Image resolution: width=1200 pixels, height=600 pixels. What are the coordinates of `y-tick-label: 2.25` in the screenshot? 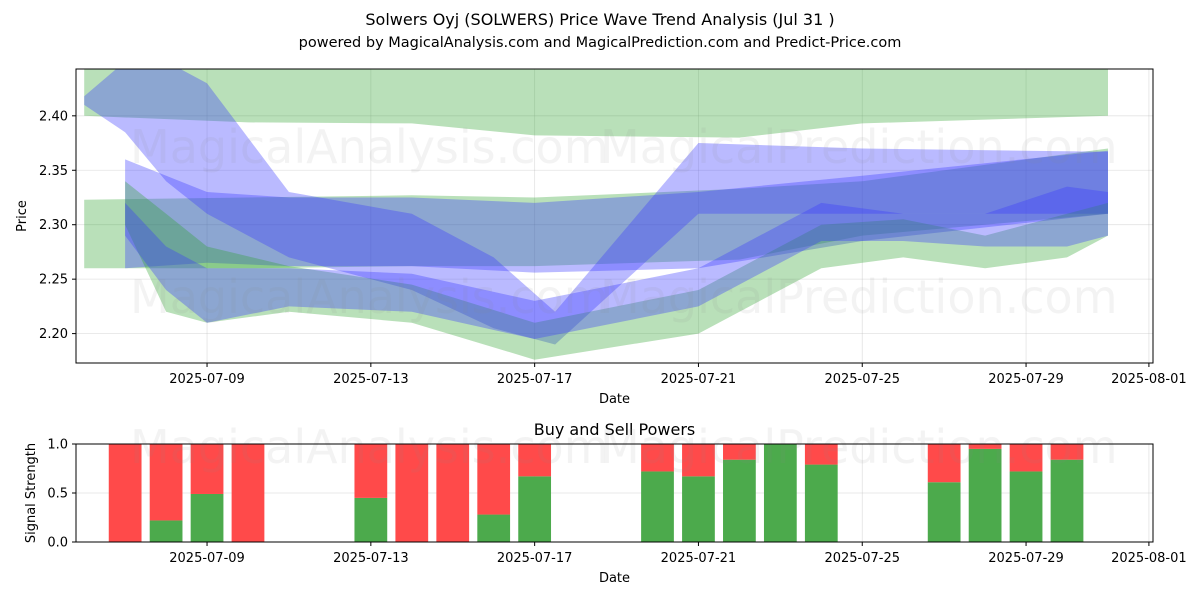 It's located at (53, 280).